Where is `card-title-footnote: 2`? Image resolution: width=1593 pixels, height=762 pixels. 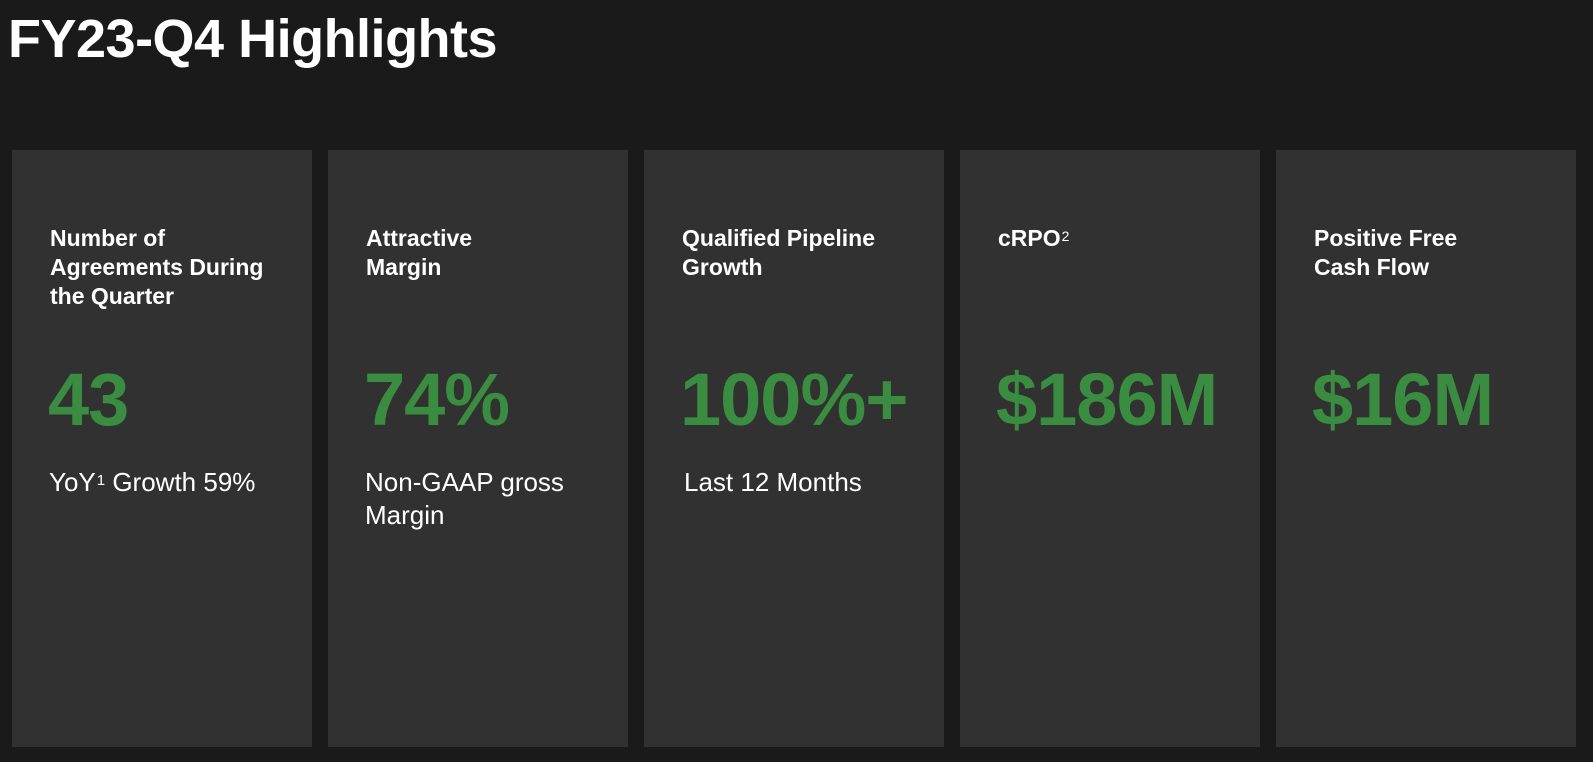 card-title-footnote: 2 is located at coordinates (1065, 236).